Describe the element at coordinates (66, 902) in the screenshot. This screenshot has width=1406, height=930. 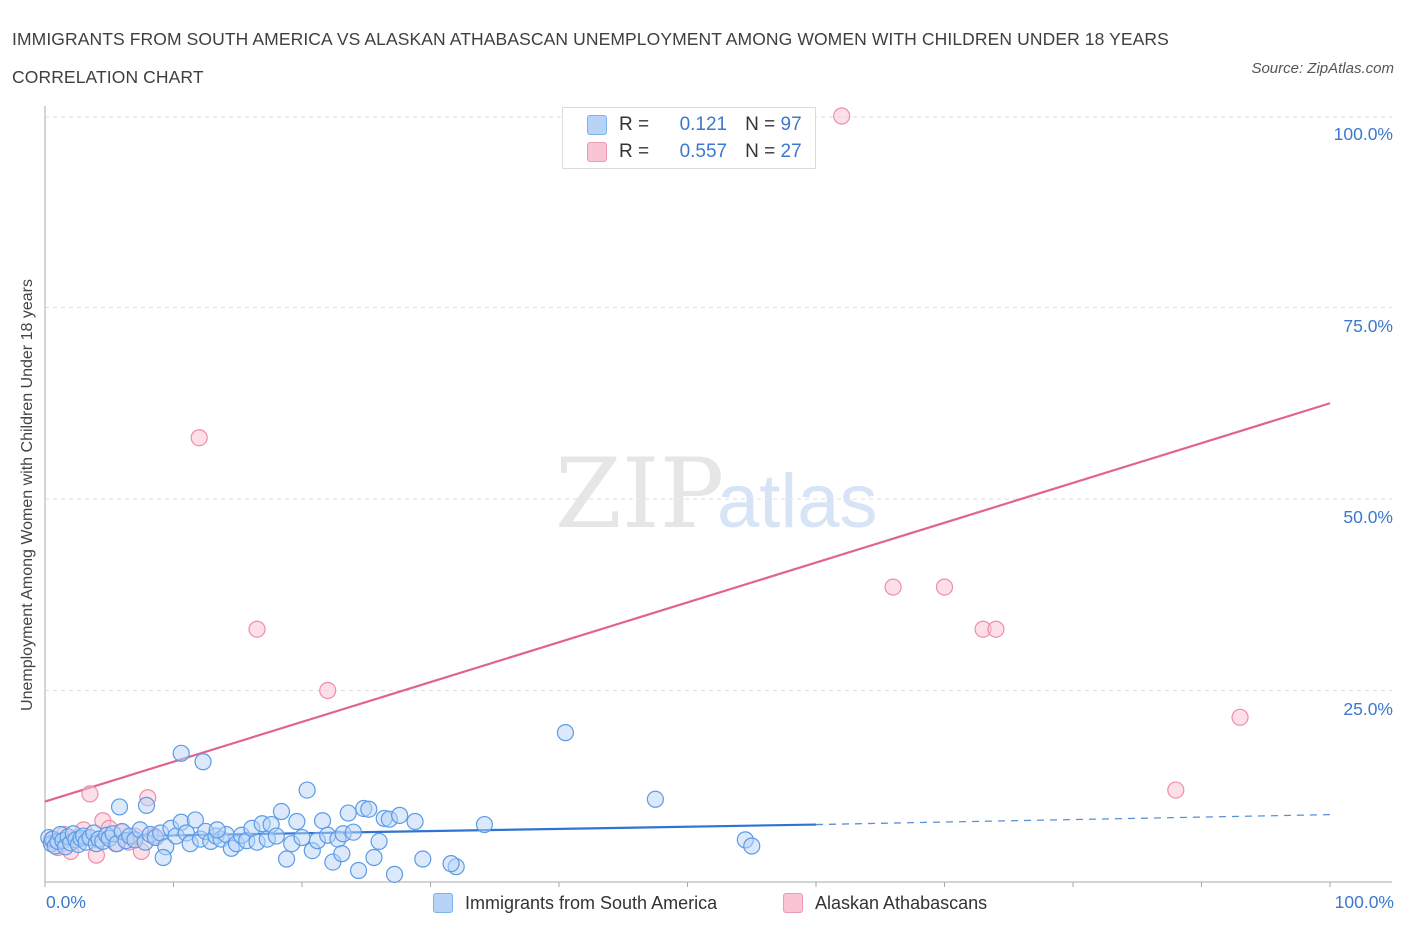
I see `x-tick-label-0: 0.0%` at that location.